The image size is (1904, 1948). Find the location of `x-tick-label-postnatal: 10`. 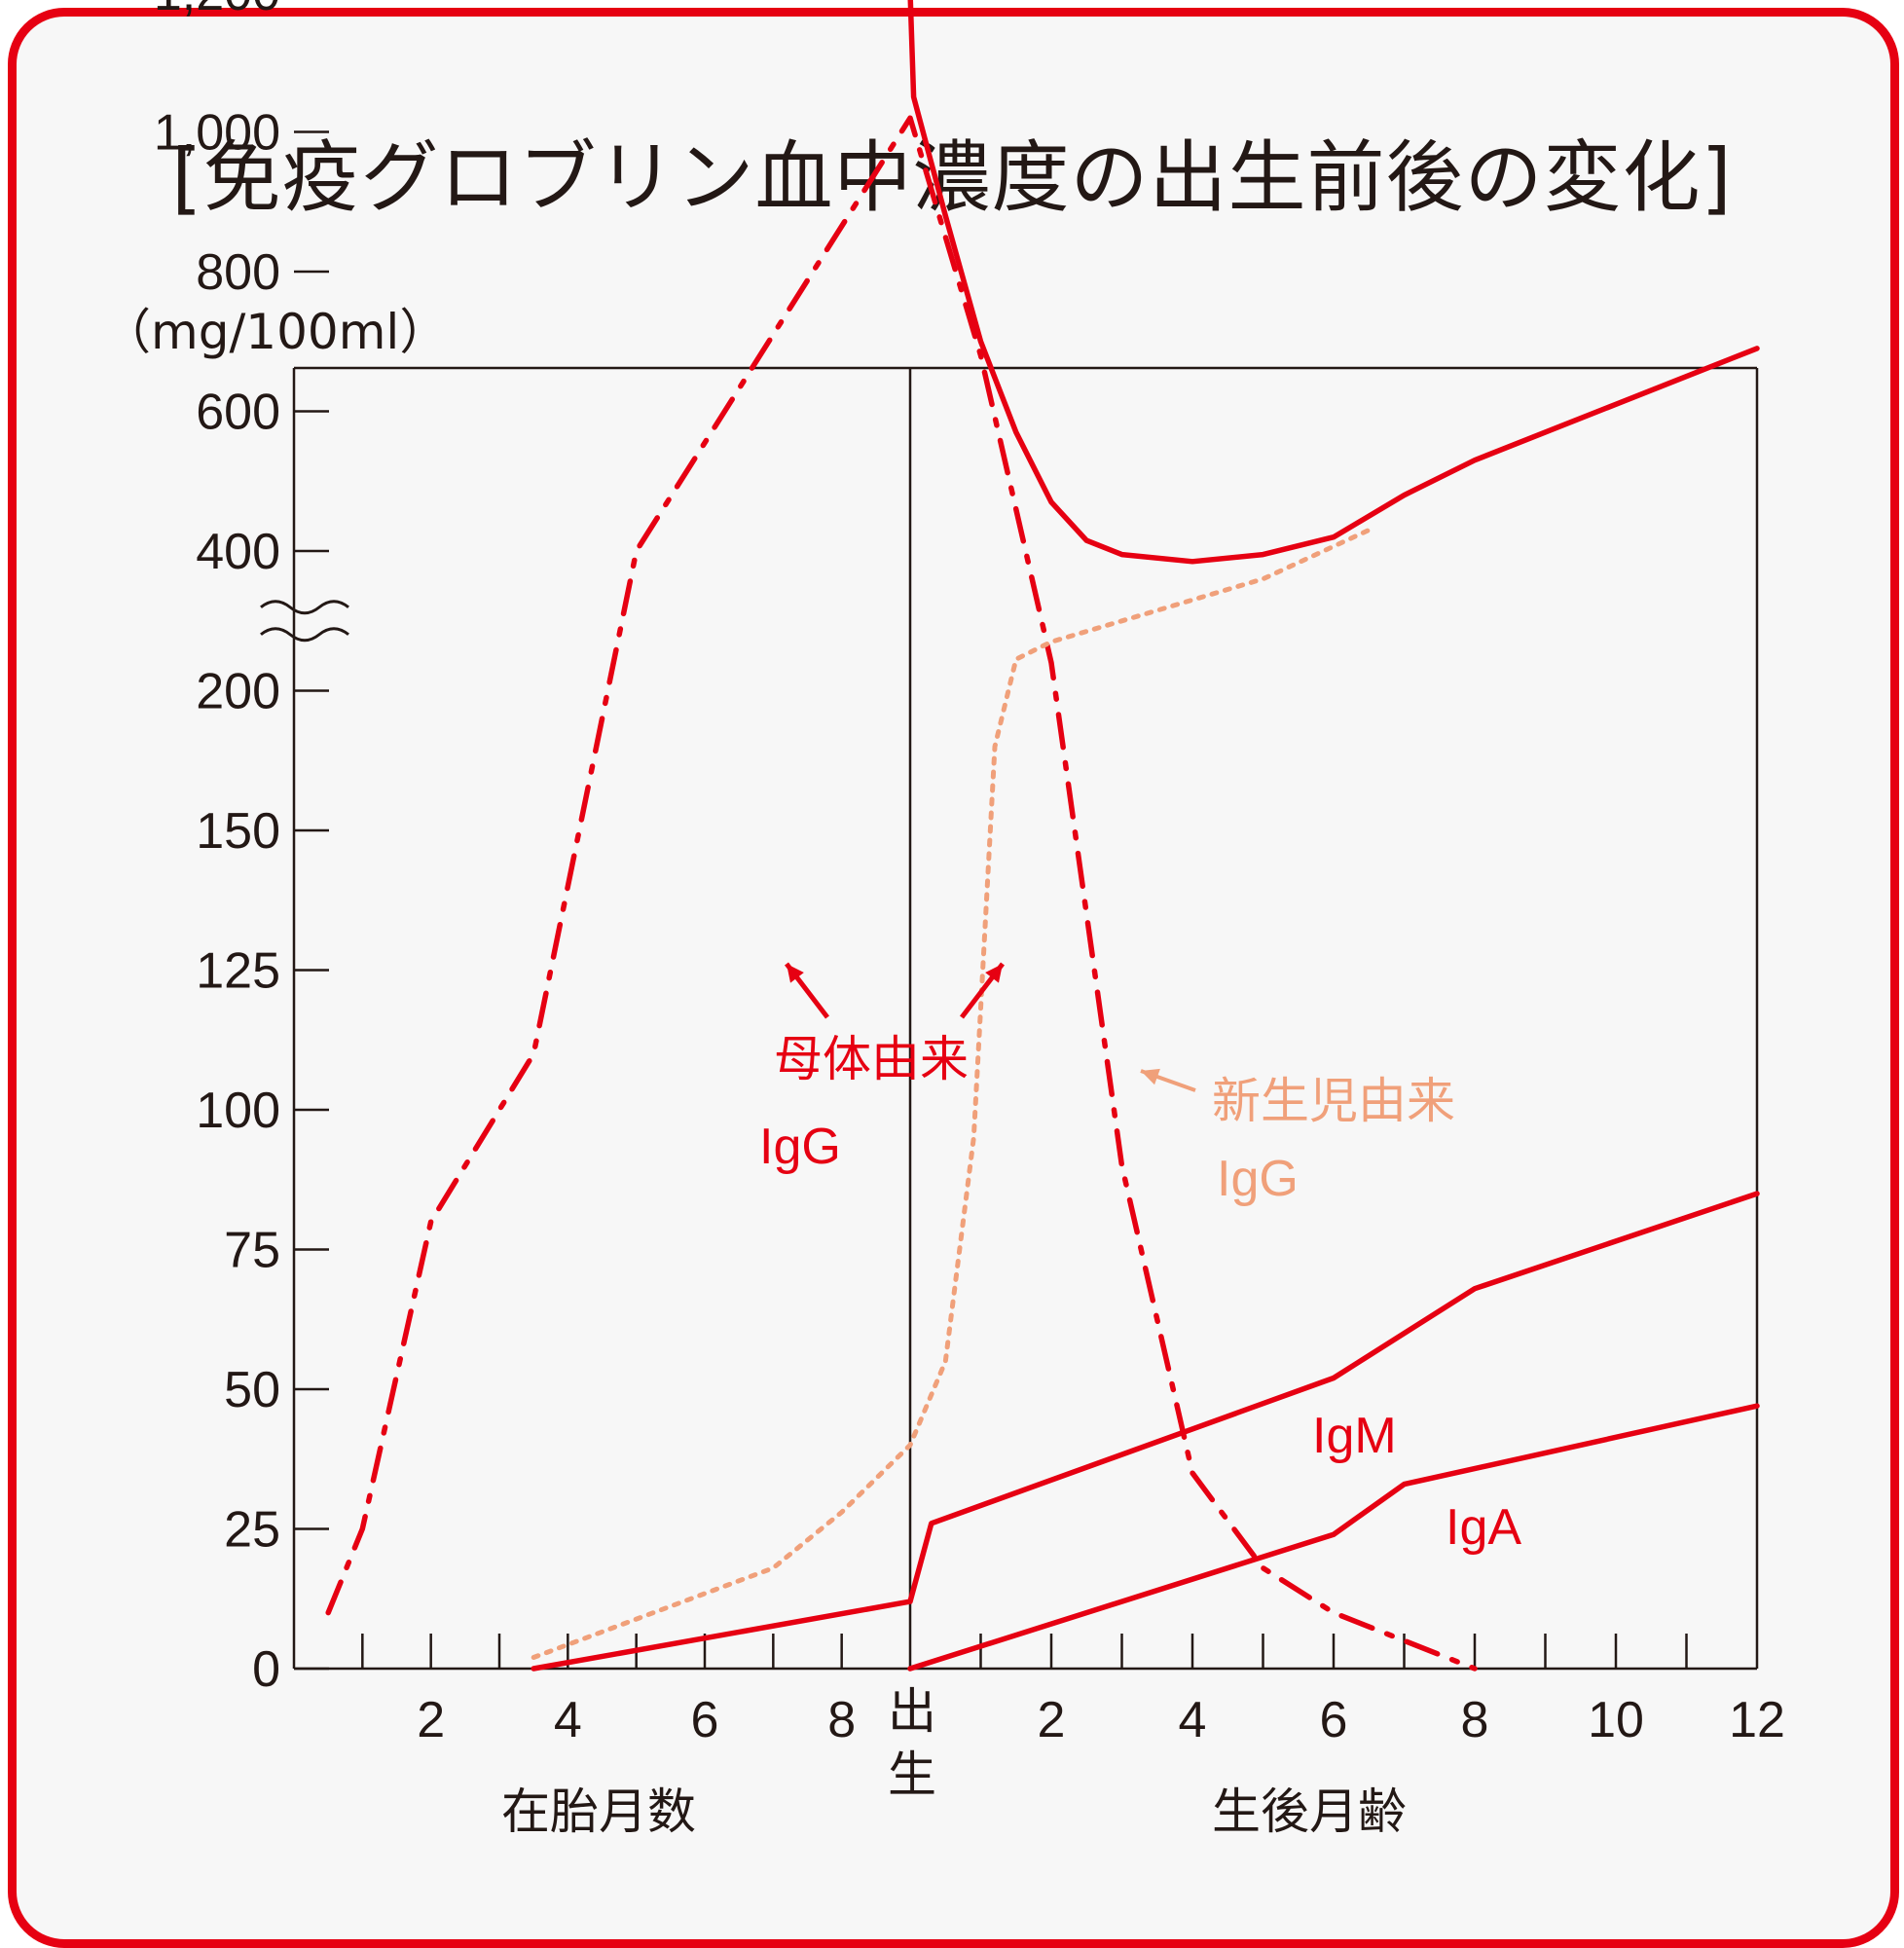

x-tick-label-postnatal: 10 is located at coordinates (1616, 1720).